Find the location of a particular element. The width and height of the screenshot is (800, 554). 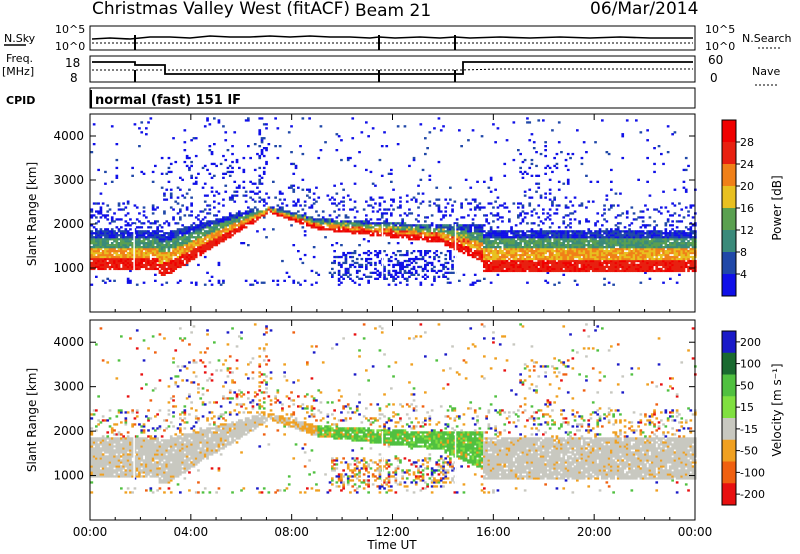

nsearch-tick-top: 10^5 is located at coordinates (720, 29).